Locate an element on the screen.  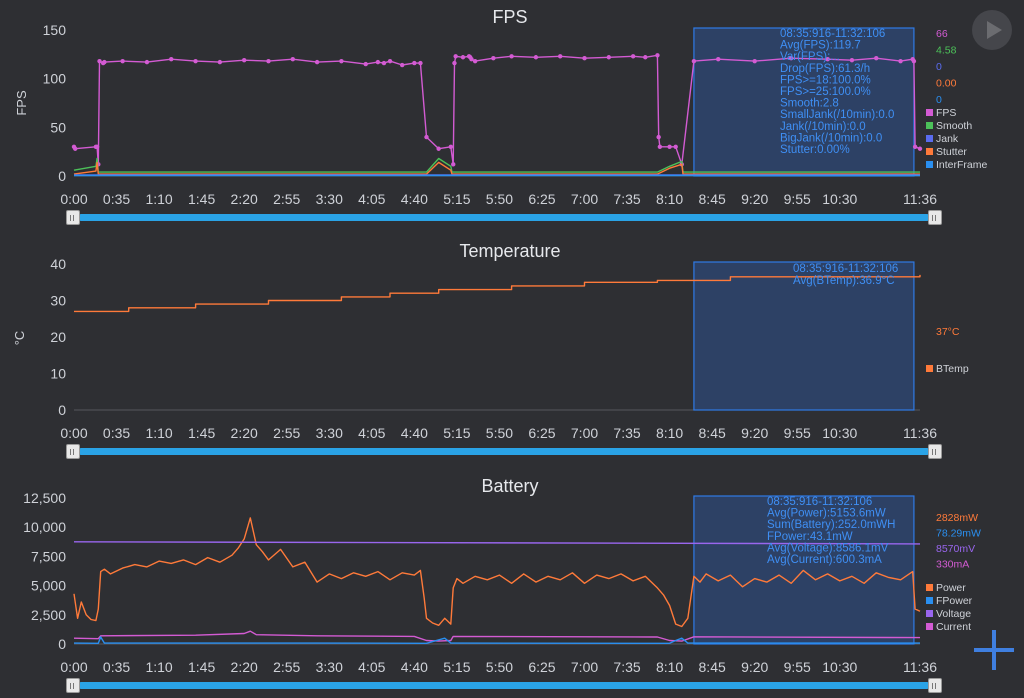
batt-legend-value: 8570mV is located at coordinates (955, 549).